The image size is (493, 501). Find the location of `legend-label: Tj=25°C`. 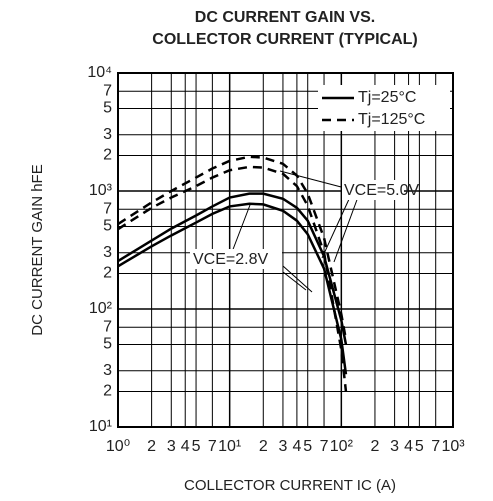

legend-label: Tj=25°C is located at coordinates (387, 97).